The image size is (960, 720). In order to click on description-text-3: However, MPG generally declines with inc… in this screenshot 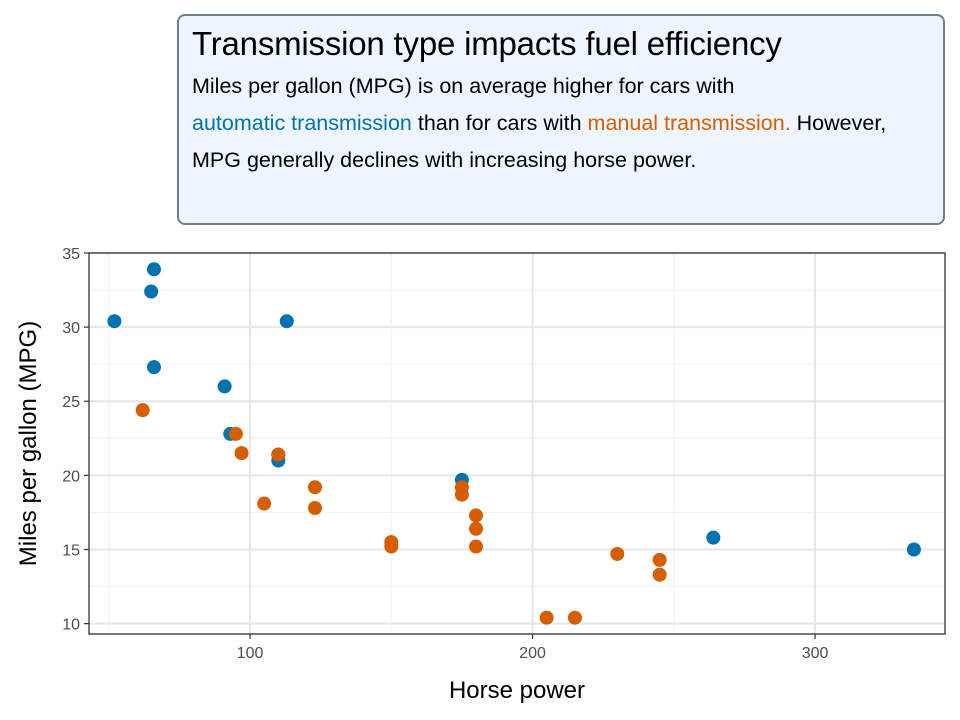, I will do `click(539, 141)`.